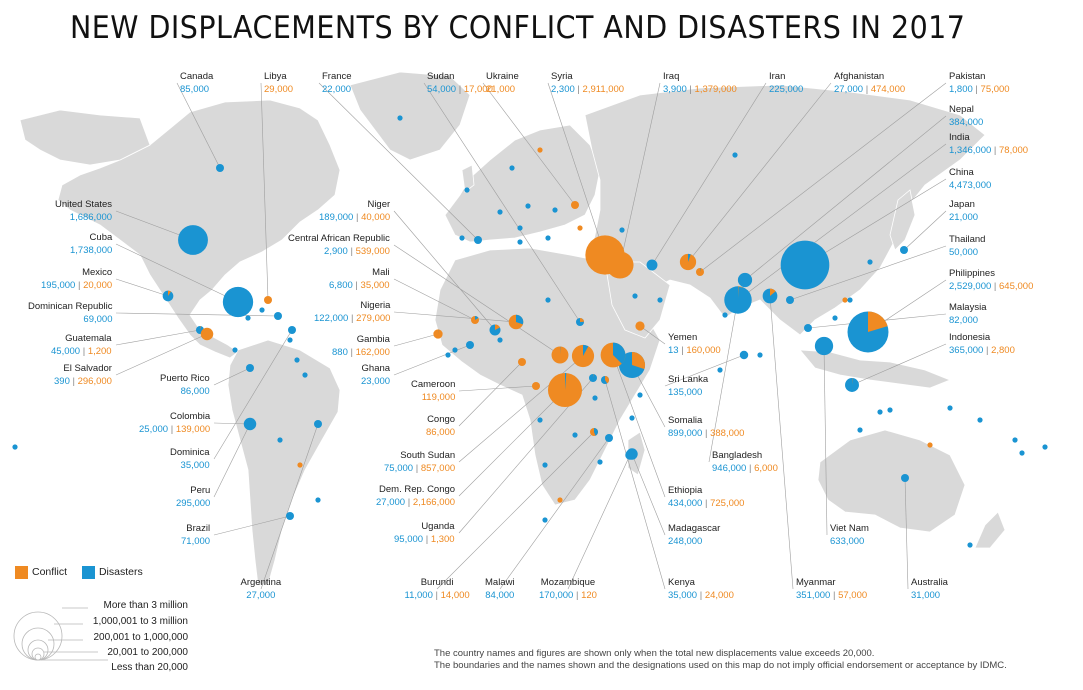  Describe the element at coordinates (442, 89) in the screenshot. I see `disasters-value: 54,000` at that location.